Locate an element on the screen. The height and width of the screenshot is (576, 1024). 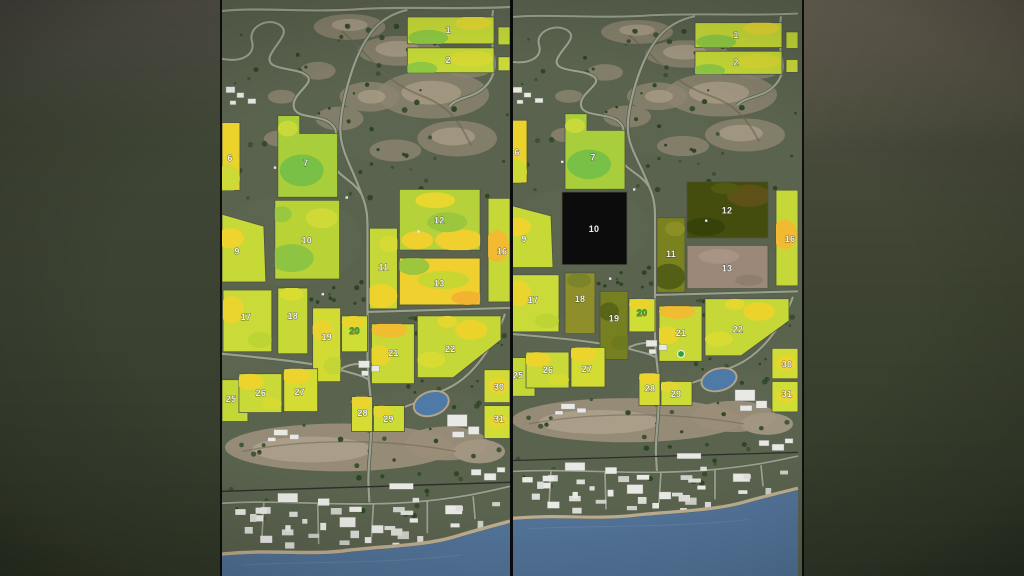
field-label-1: 1 is located at coordinates (735, 35).